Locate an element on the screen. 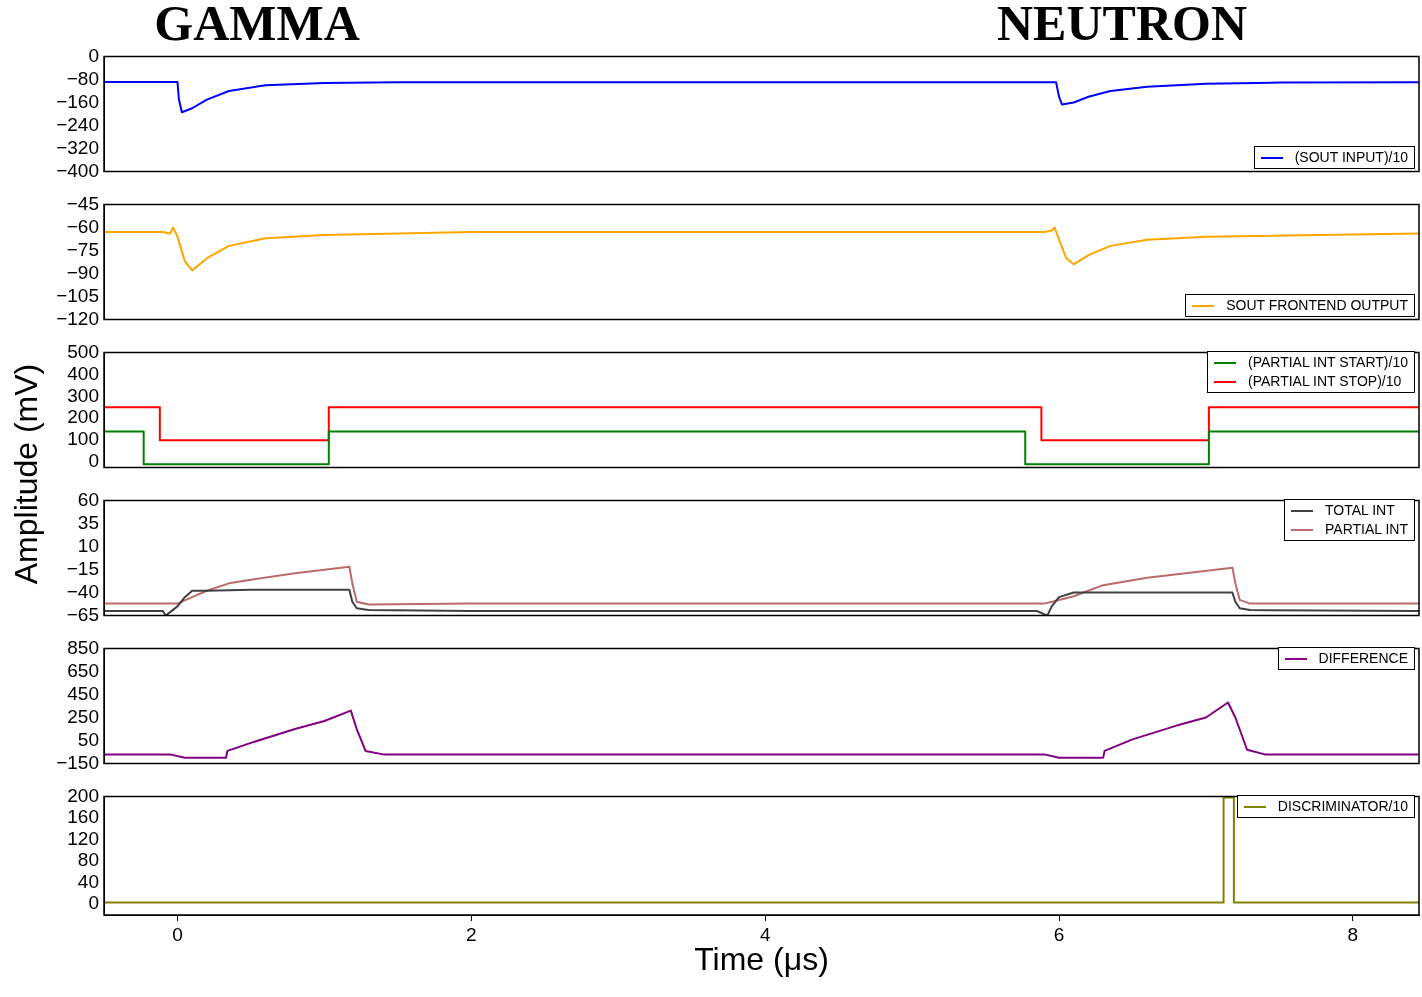  y-tick-label: 50 is located at coordinates (88, 739).